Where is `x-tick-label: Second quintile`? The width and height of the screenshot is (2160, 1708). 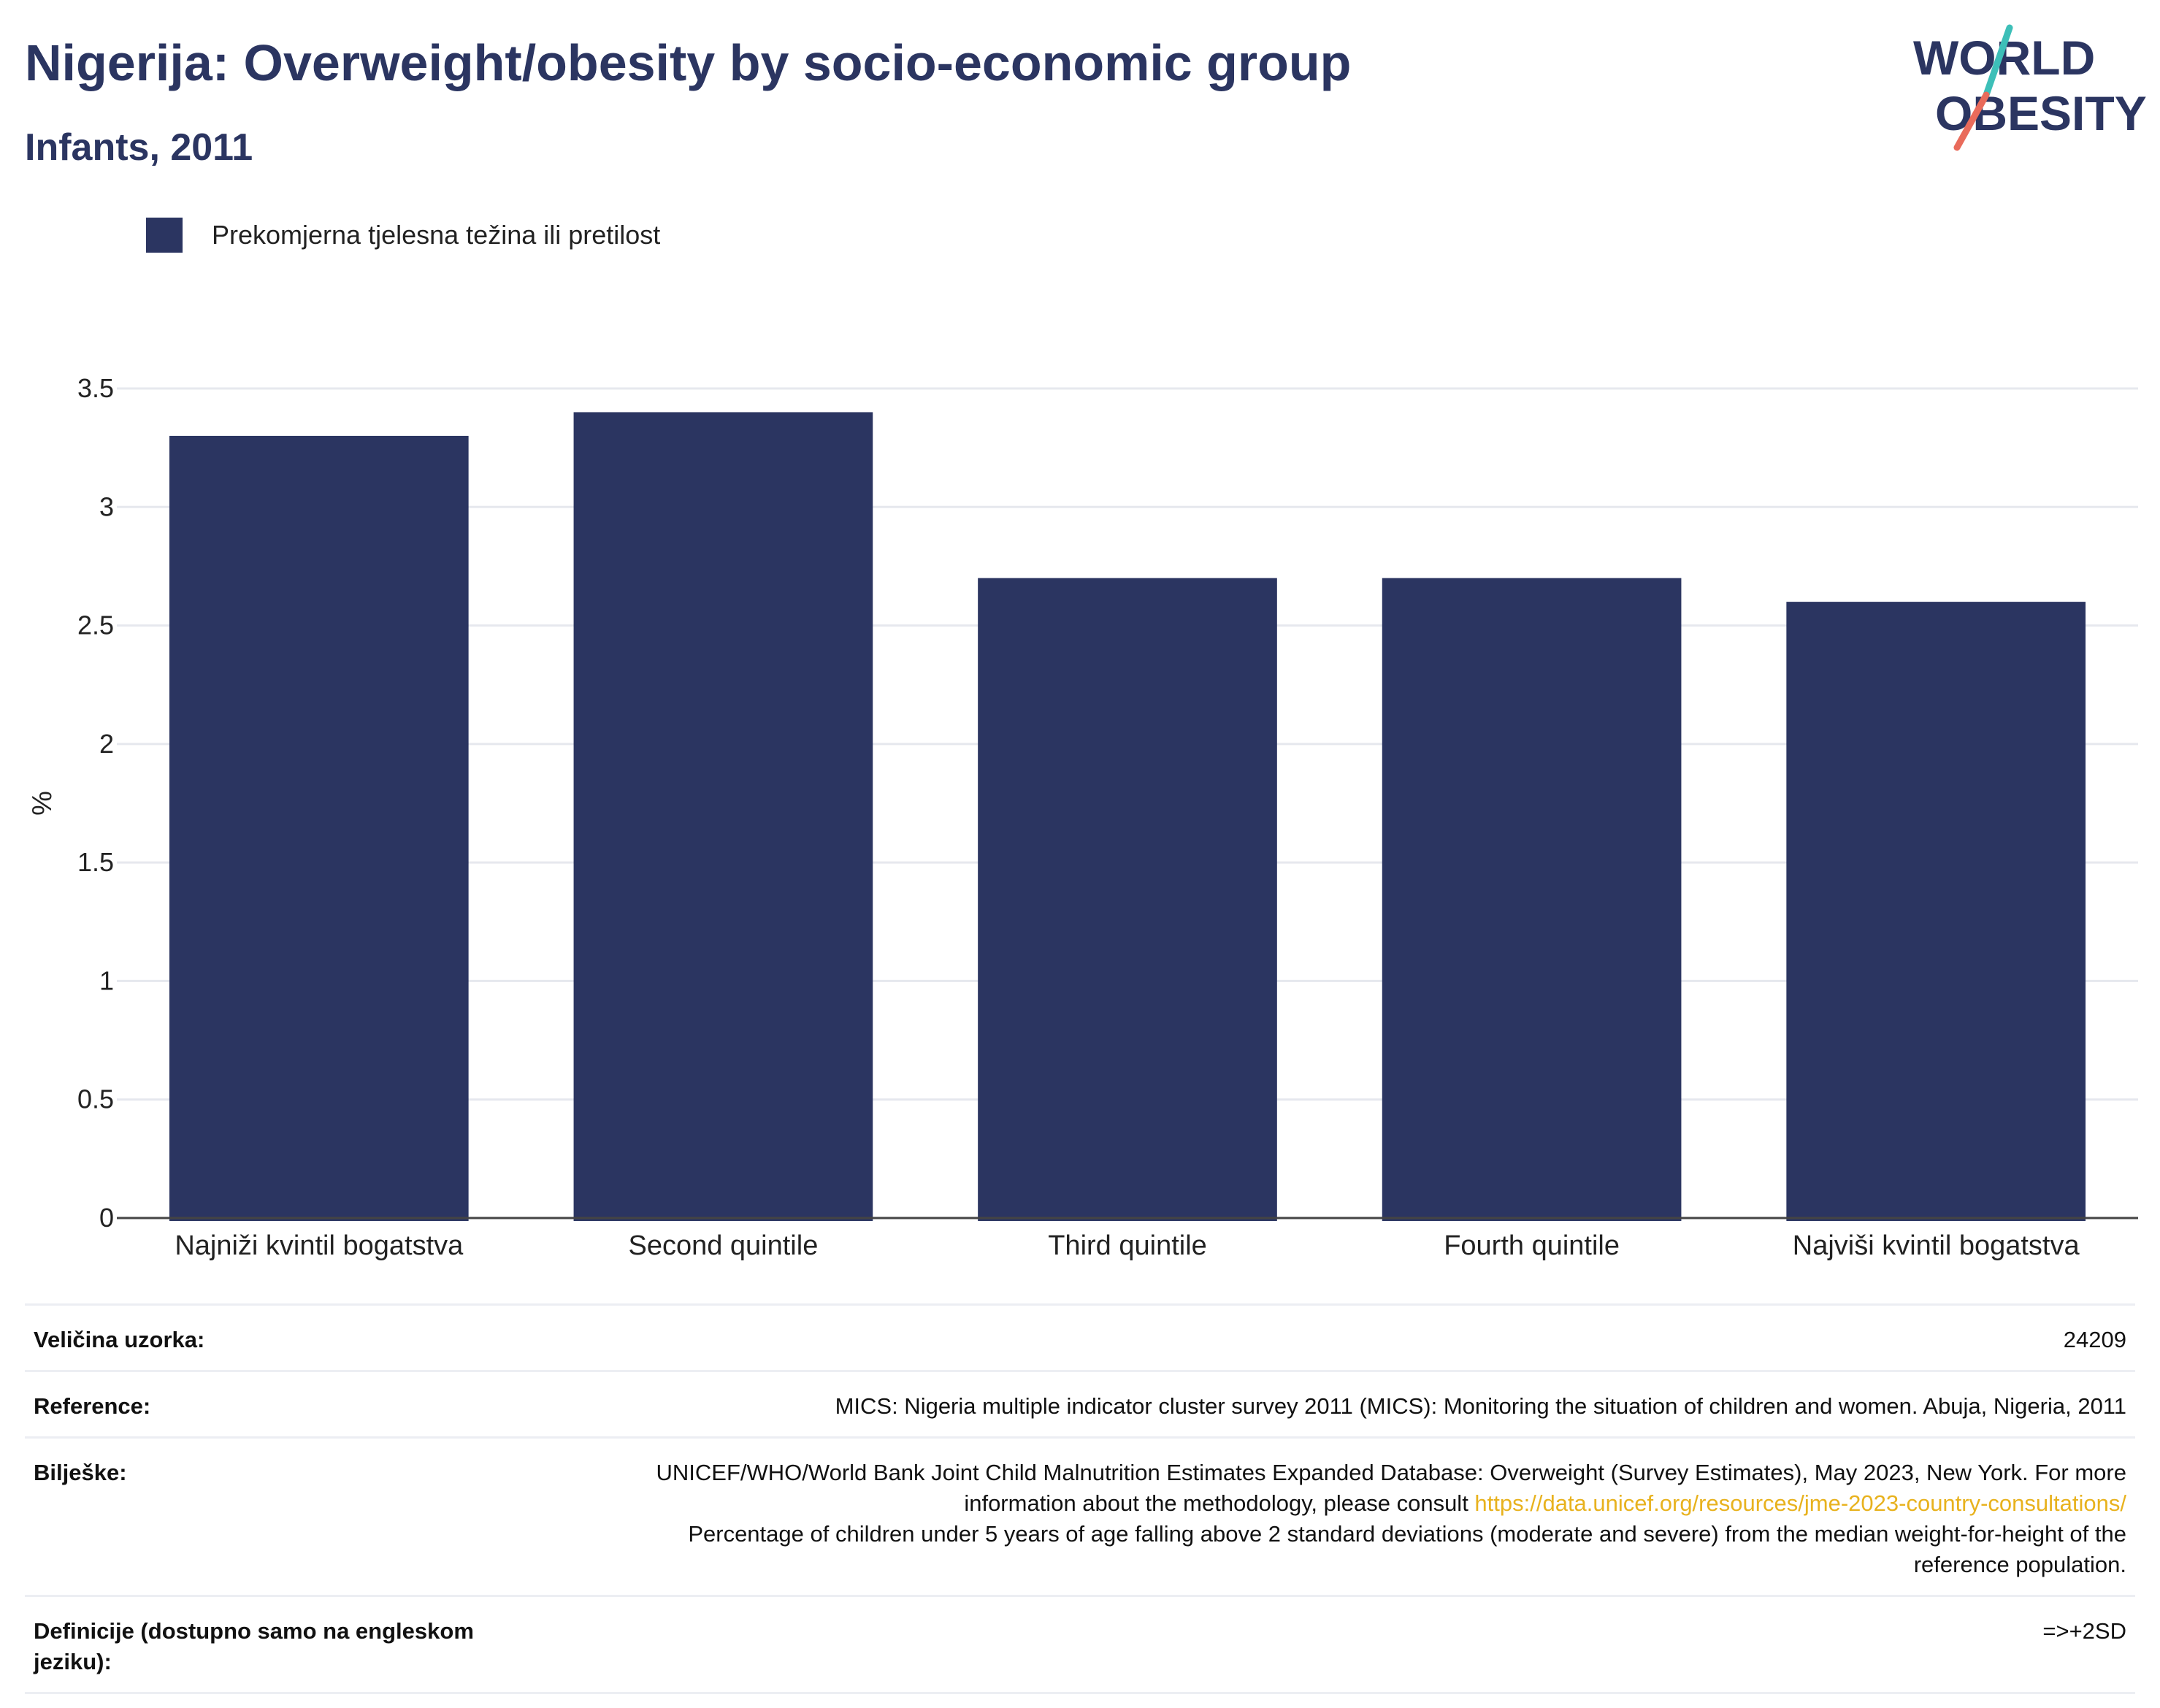 x-tick-label: Second quintile is located at coordinates (723, 1245).